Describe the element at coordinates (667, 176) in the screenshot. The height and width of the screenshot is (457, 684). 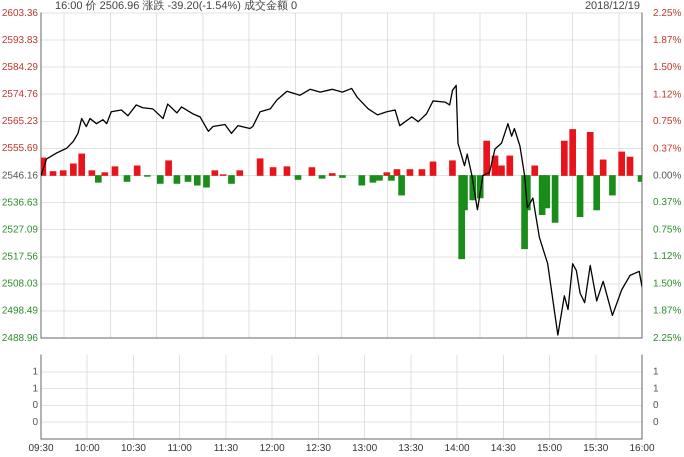
I see `y2-tick-label: 0.00%` at that location.